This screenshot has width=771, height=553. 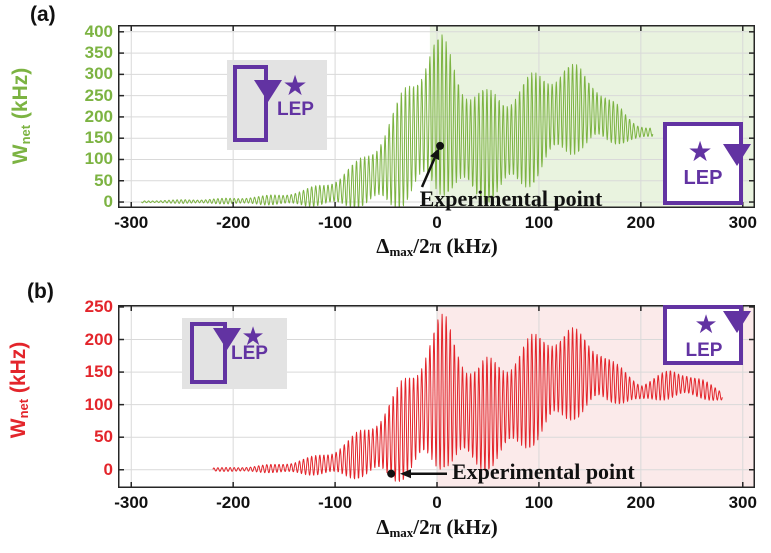 I want to click on panel-b-x-axis-label: Δmax/2π (kHz), so click(x=436, y=528).